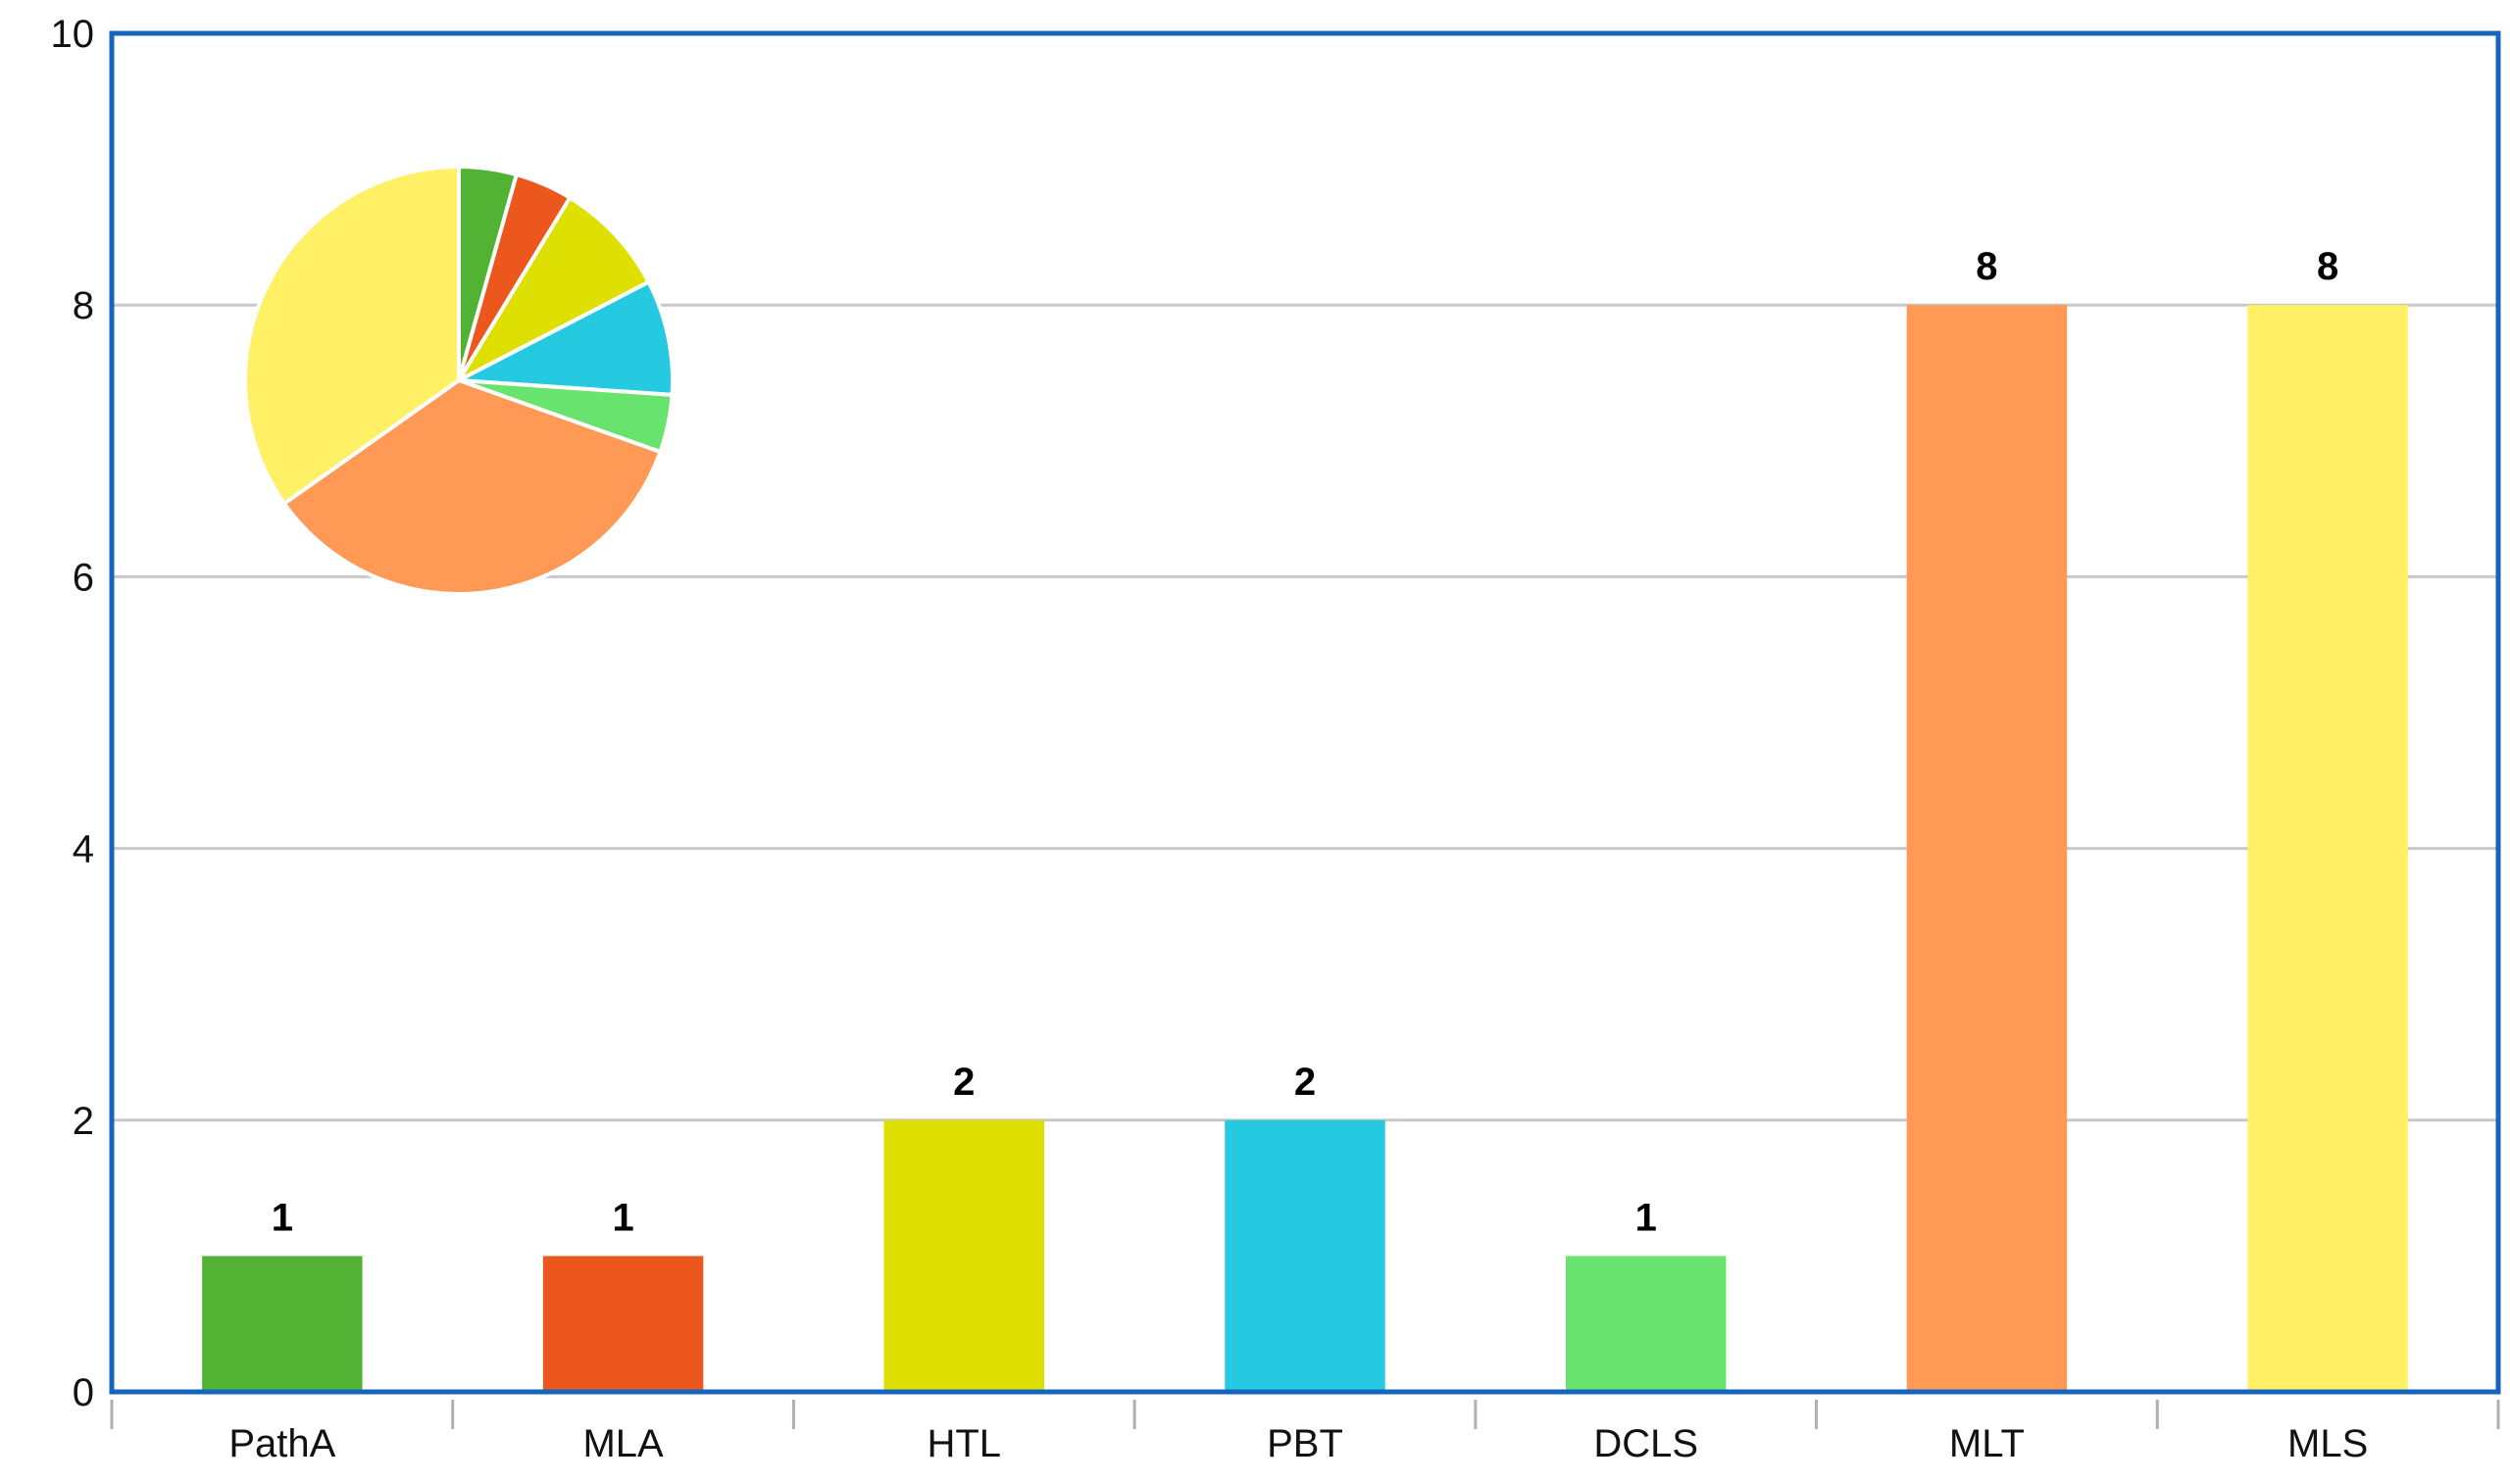 Image resolution: width=2510 pixels, height=1484 pixels. What do you see at coordinates (1305, 1443) in the screenshot?
I see `x-tick-label: PBT` at bounding box center [1305, 1443].